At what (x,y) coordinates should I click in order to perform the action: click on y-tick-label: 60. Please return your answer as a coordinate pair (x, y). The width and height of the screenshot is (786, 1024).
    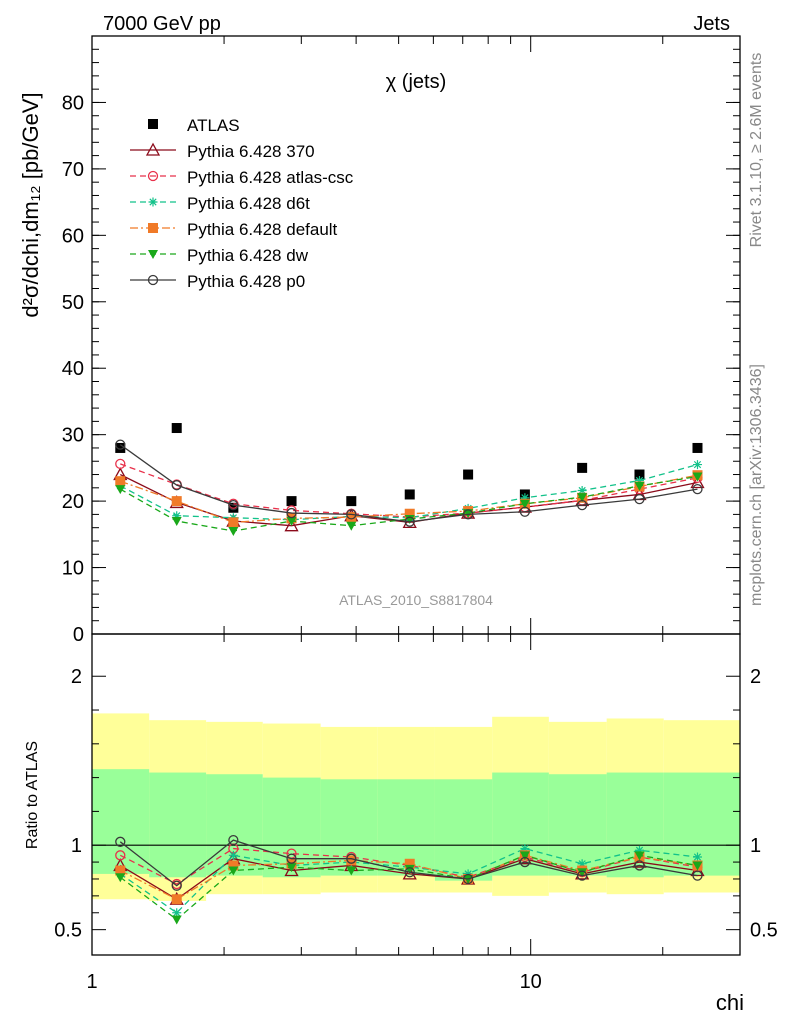
    Looking at the image, I should click on (73, 236).